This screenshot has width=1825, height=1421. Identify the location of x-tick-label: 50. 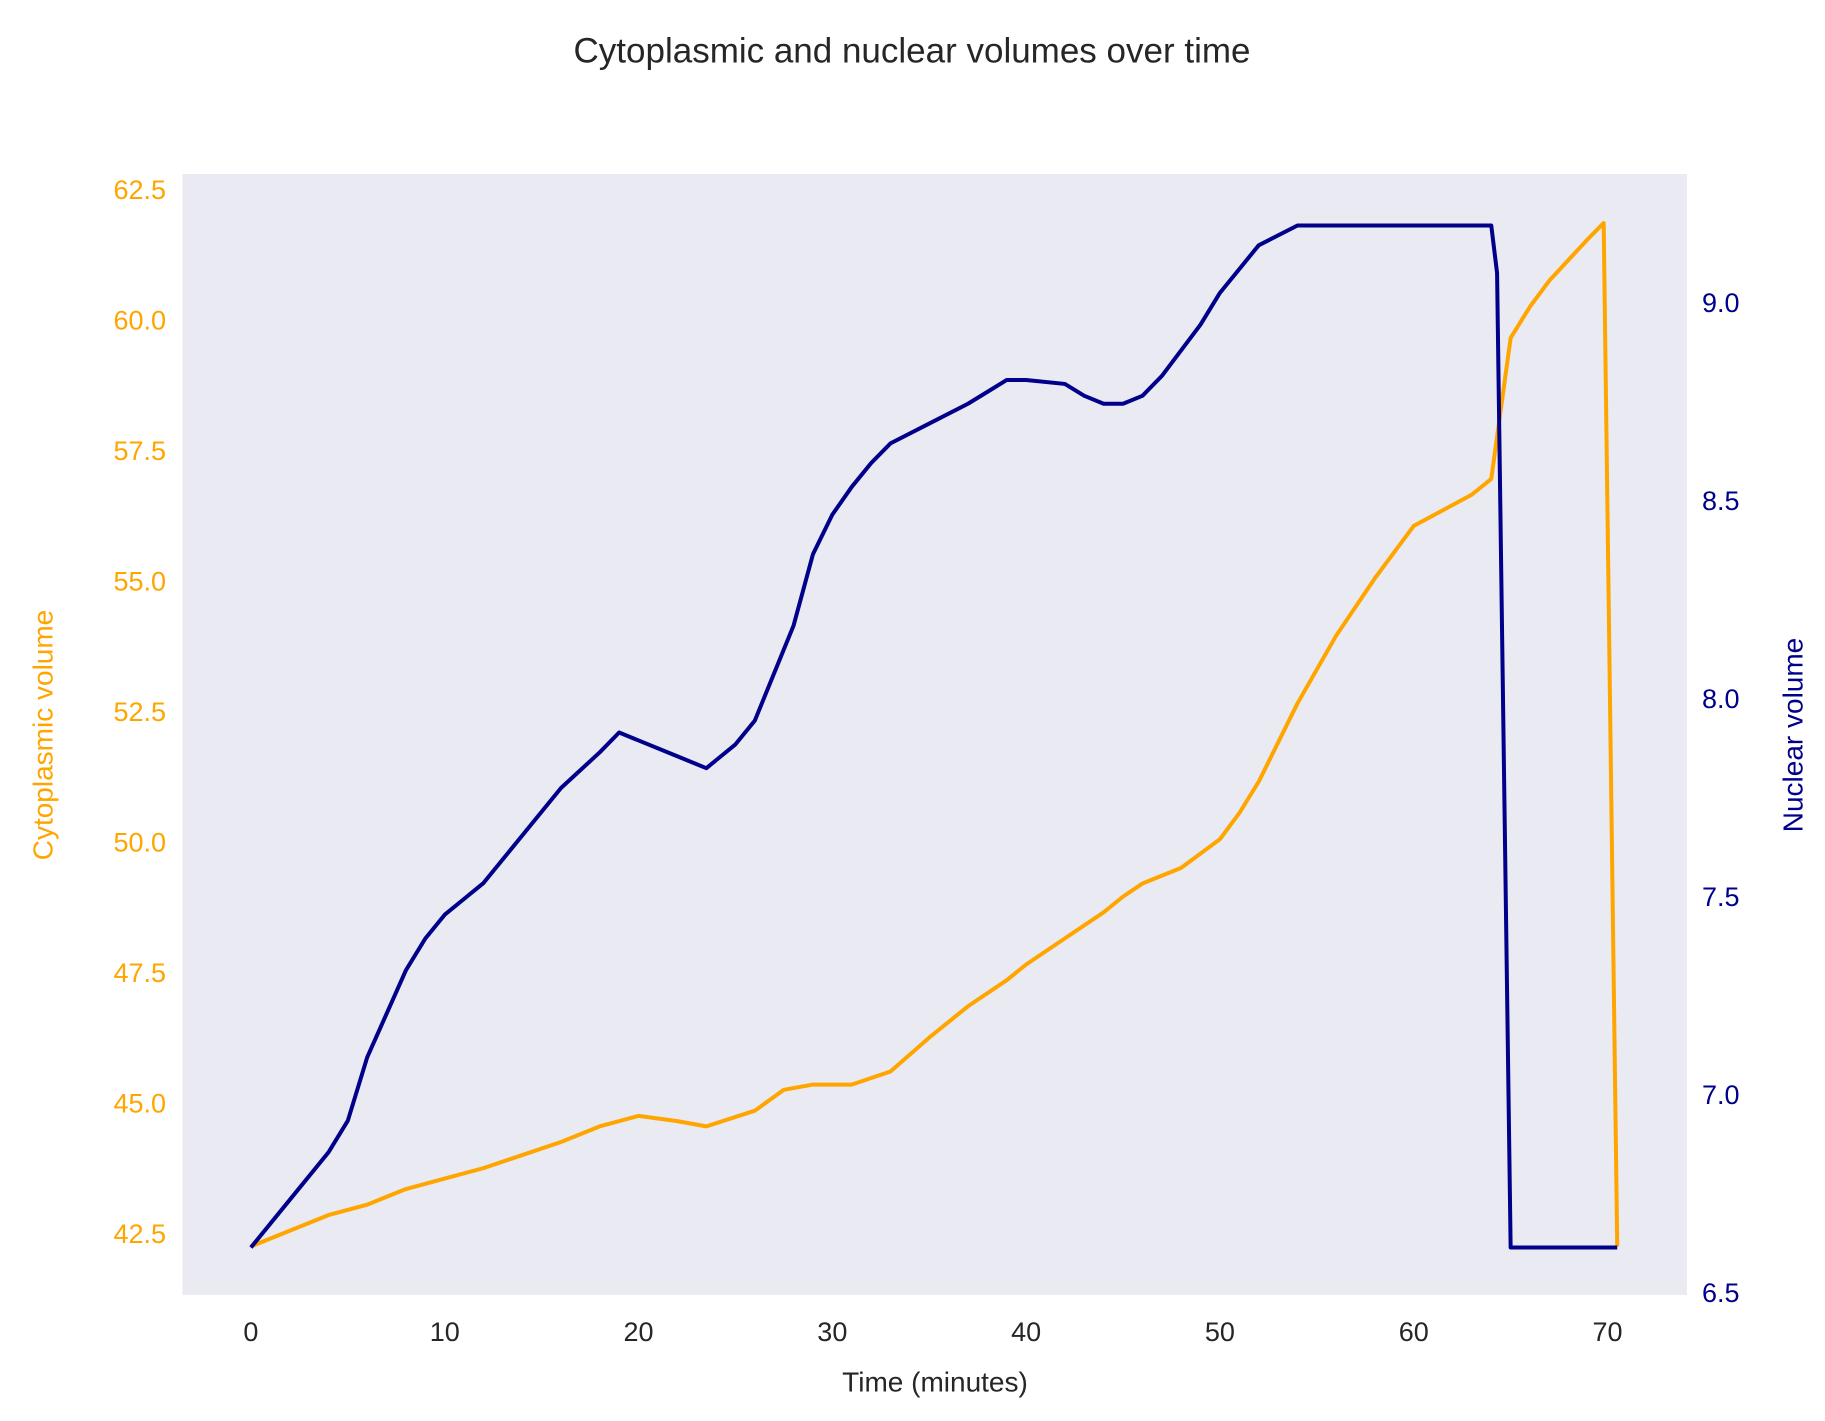
(1220, 1332).